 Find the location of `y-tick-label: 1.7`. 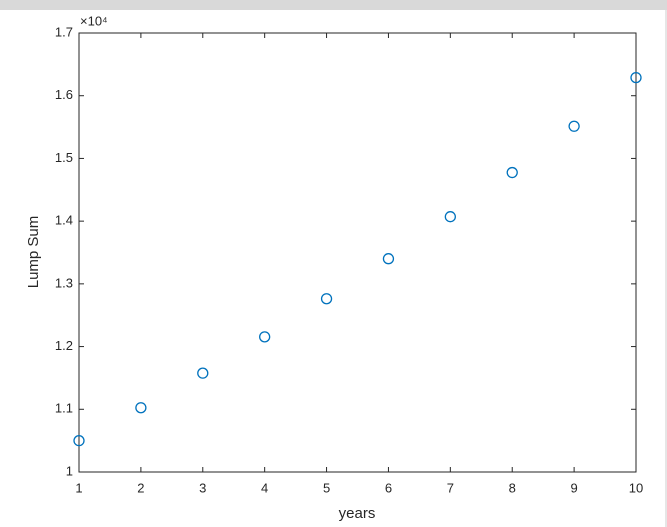

y-tick-label: 1.7 is located at coordinates (64, 31).